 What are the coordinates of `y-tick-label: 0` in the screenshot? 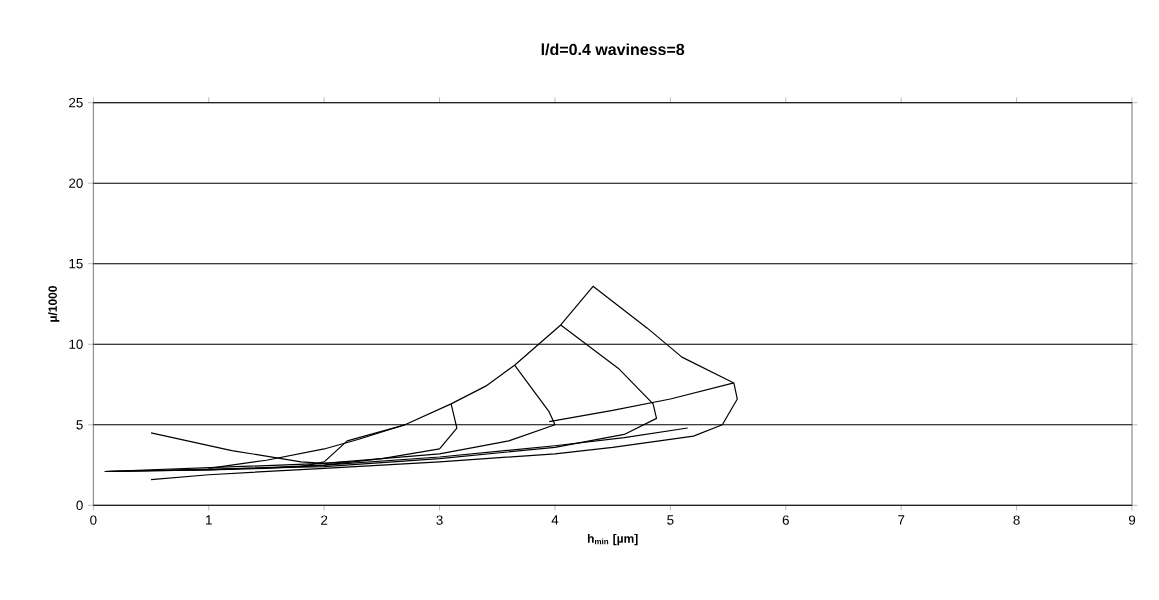 It's located at (79, 505).